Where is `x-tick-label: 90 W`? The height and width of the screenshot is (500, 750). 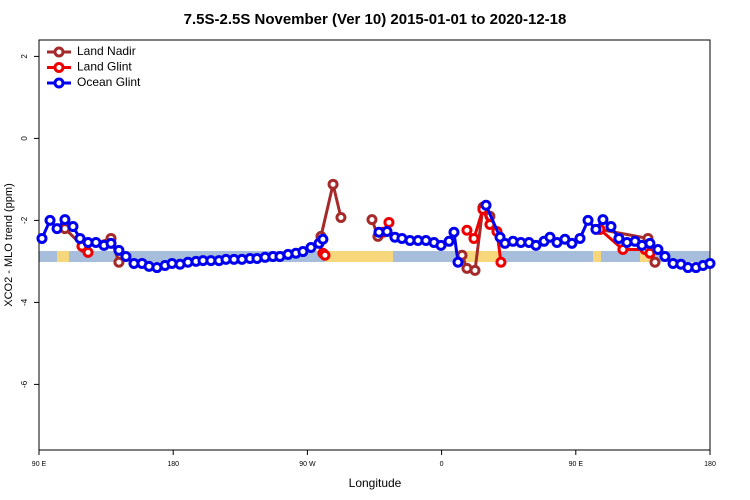
x-tick-label: 90 W is located at coordinates (307, 464).